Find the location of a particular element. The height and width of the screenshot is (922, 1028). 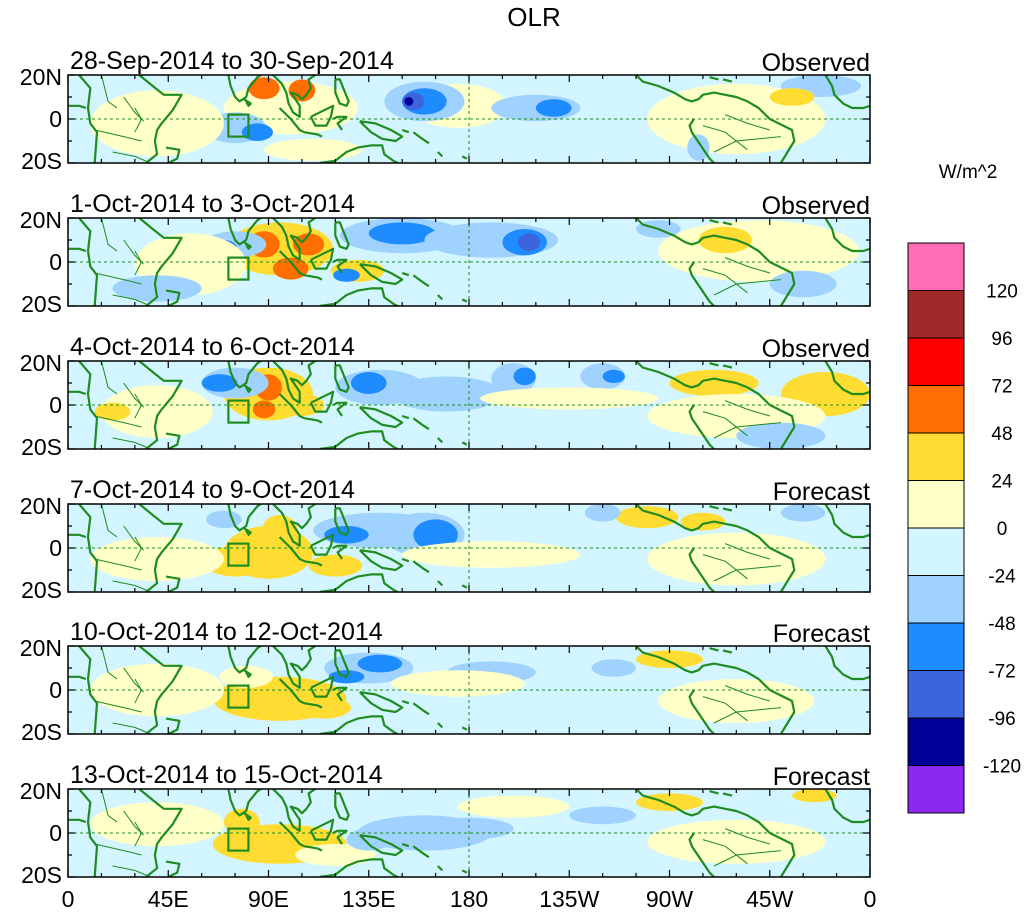

colorbar-label: -48 is located at coordinates (1001, 624).